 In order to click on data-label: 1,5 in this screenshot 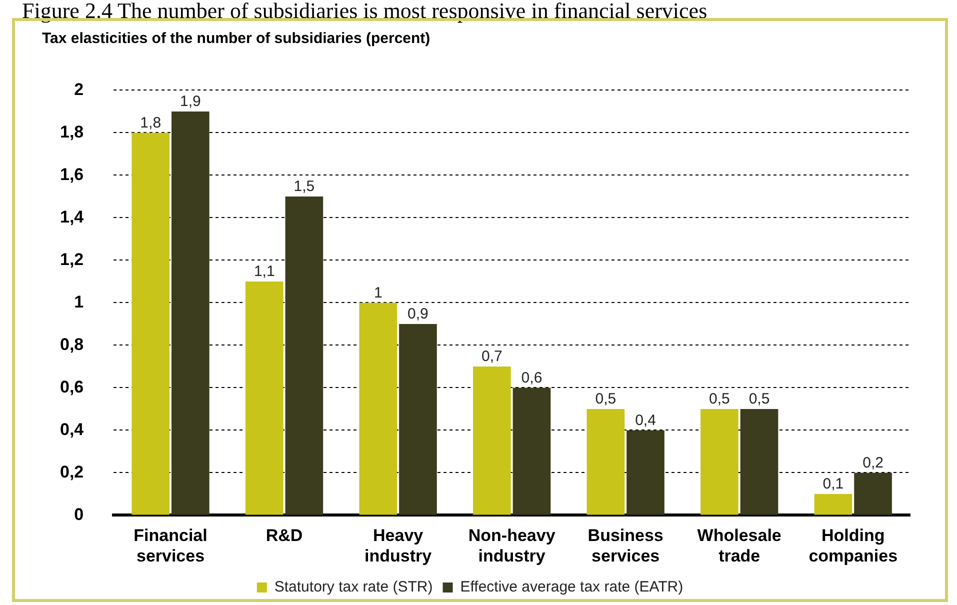, I will do `click(304, 187)`.